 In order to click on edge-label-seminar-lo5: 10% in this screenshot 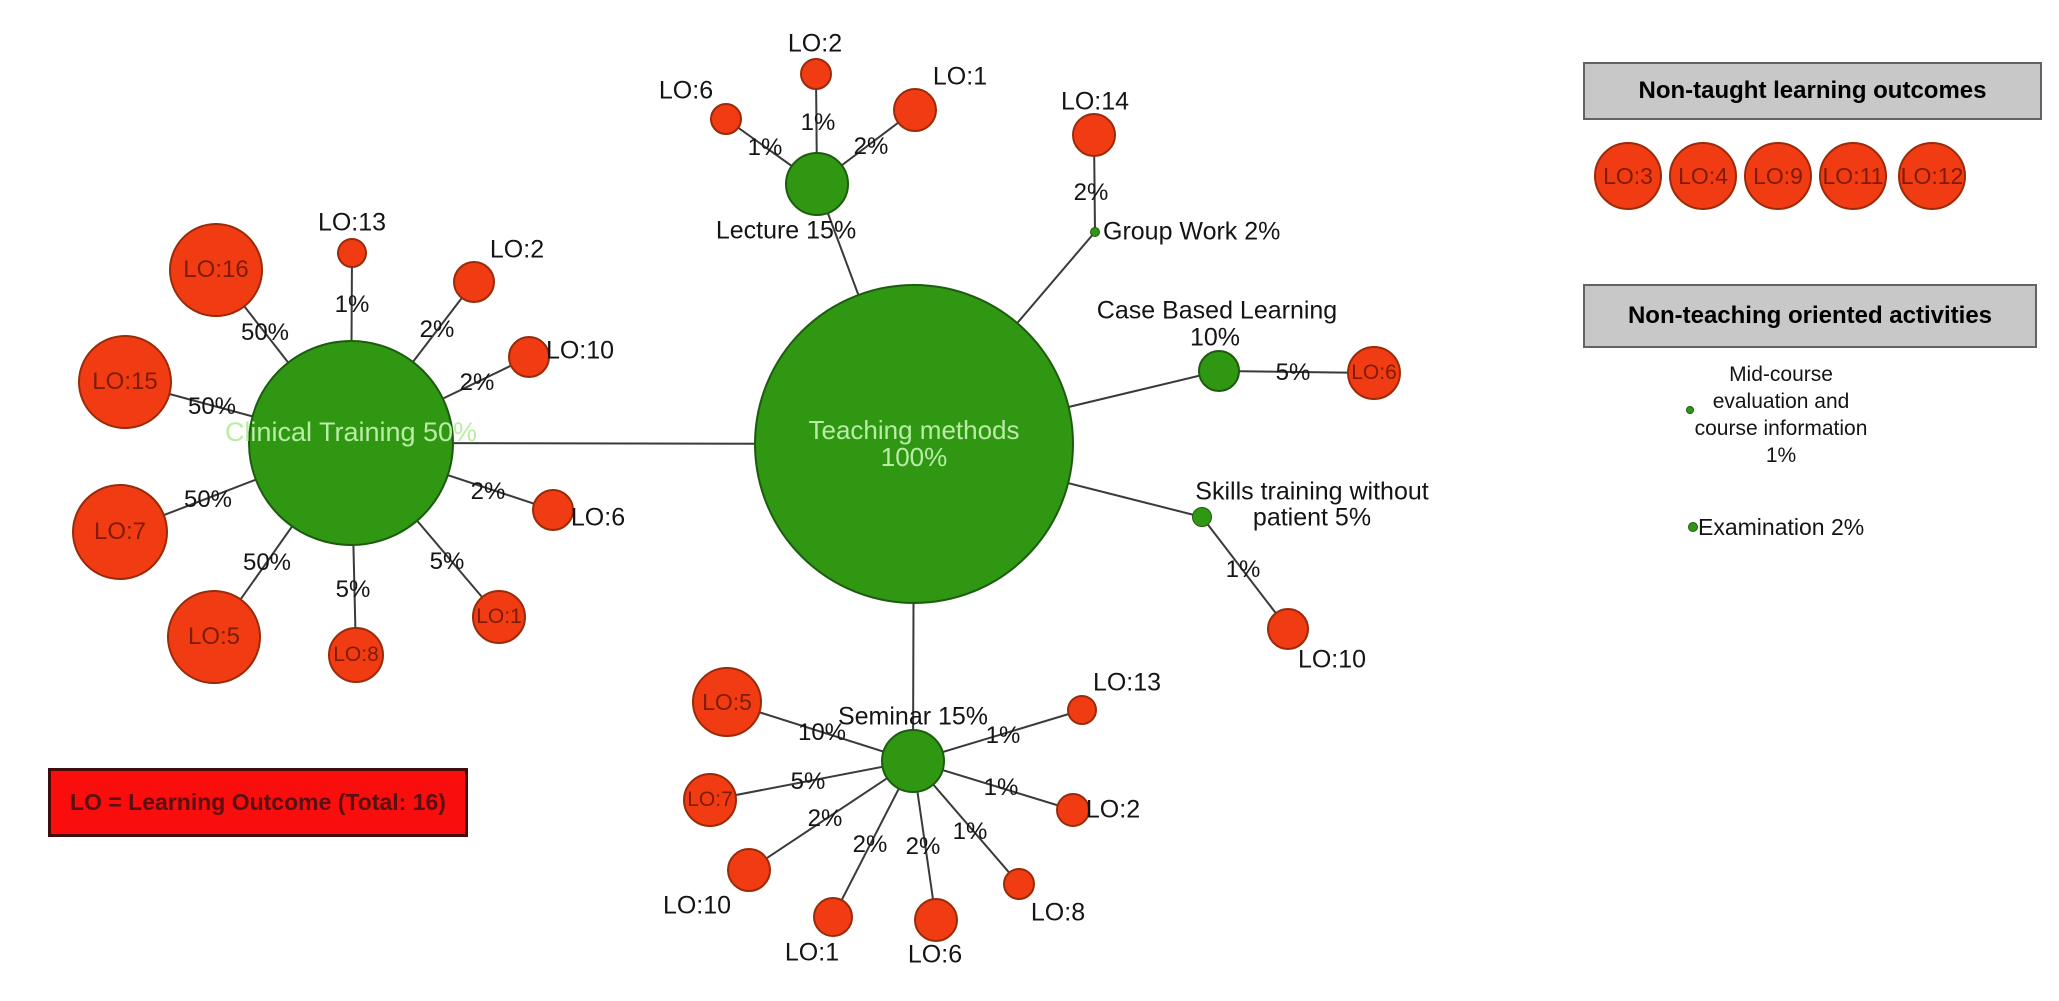, I will do `click(822, 732)`.